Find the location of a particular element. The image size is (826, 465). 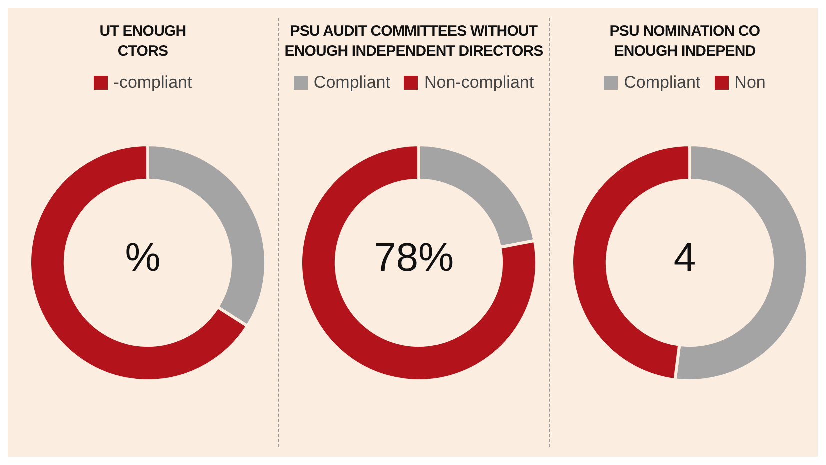

donut-slice is located at coordinates (419, 263).